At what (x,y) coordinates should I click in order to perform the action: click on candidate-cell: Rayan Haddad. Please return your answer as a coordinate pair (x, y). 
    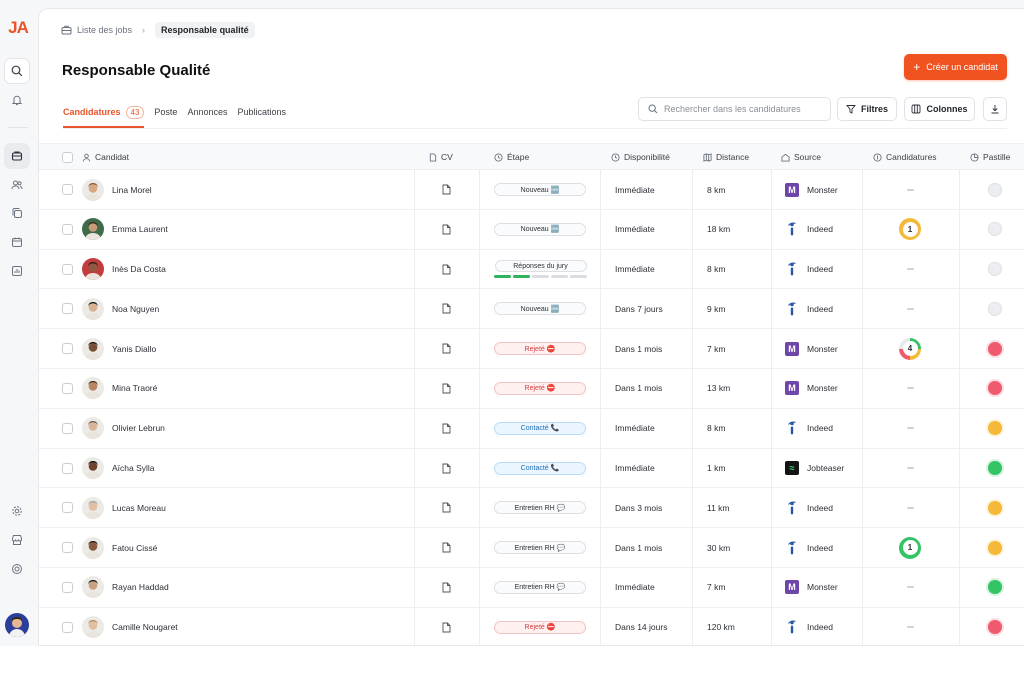
    Looking at the image, I should click on (125, 587).